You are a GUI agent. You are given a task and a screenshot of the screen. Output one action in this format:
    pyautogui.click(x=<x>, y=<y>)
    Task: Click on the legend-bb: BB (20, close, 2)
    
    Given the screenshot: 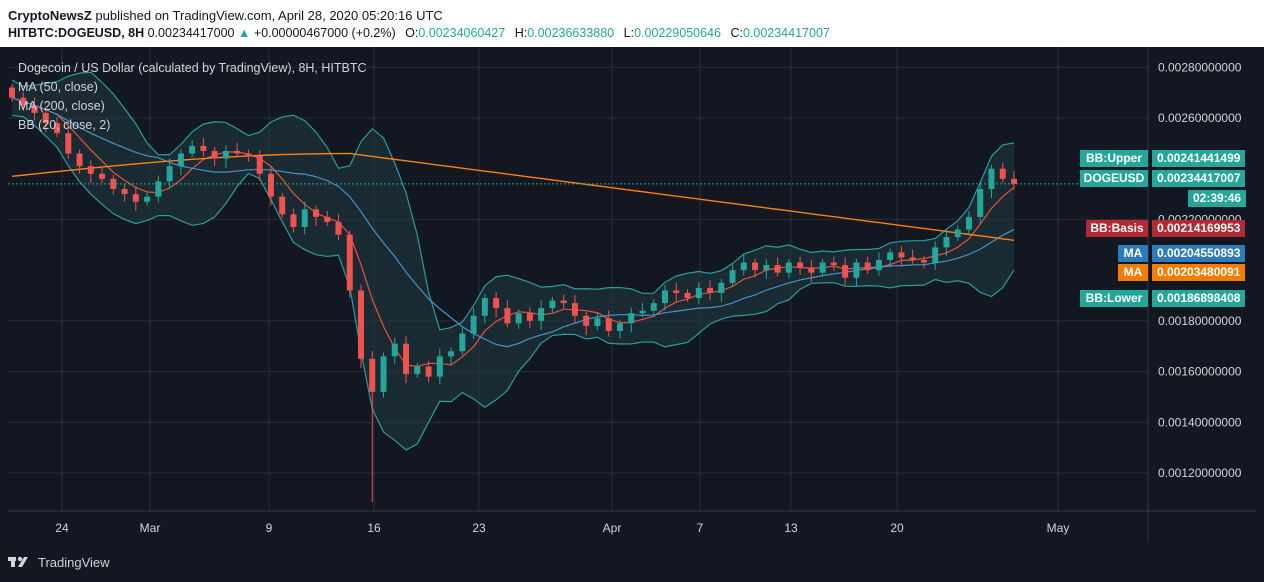 What is the action you would take?
    pyautogui.click(x=64, y=125)
    